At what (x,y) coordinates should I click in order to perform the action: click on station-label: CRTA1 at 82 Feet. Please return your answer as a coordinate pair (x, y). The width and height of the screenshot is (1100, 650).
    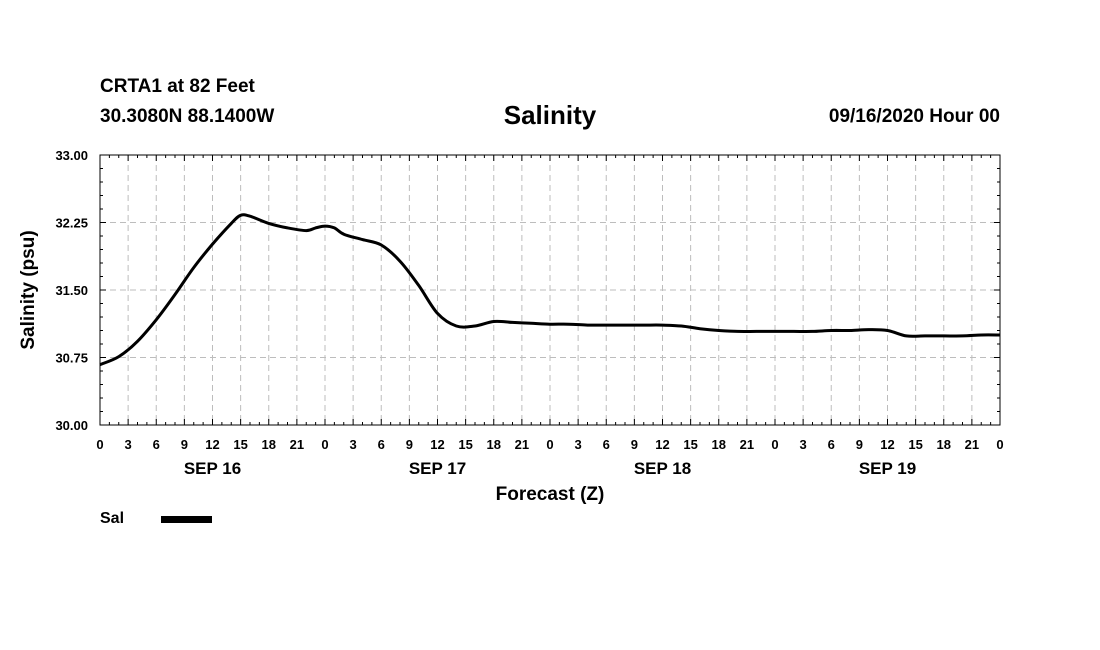
    Looking at the image, I should click on (177, 86).